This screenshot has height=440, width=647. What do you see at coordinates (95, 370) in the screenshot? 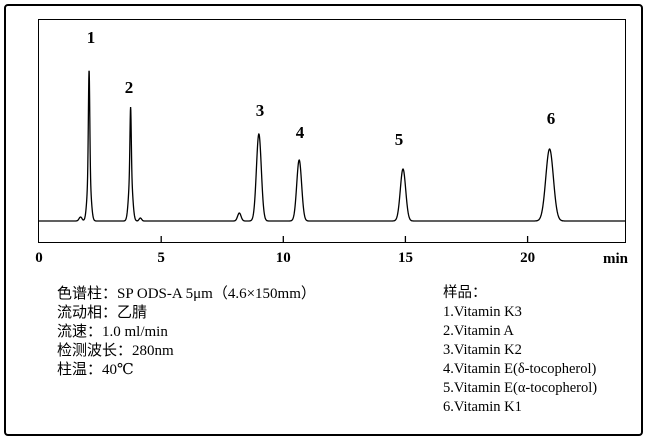
I see `condition-temperature: 柱温：40℃` at bounding box center [95, 370].